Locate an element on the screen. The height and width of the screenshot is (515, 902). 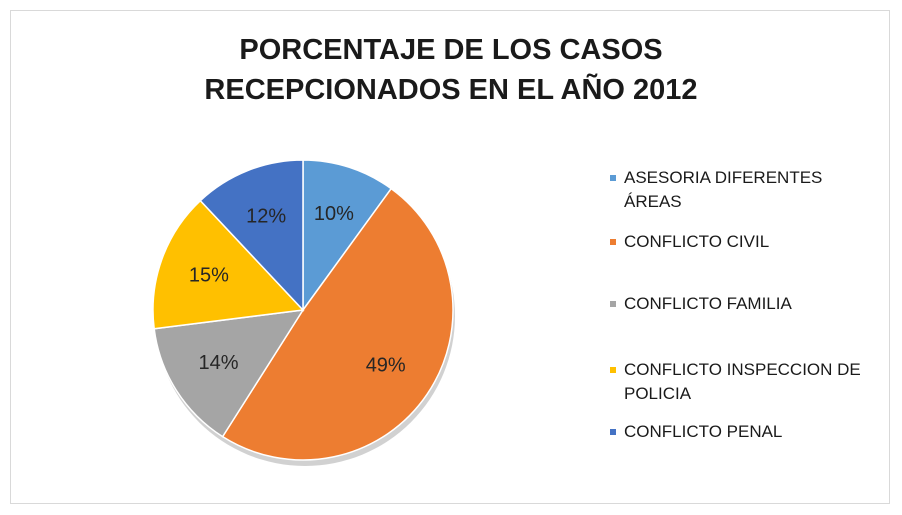
legend-item: CONFLICTO CIVIL is located at coordinates (742, 242).